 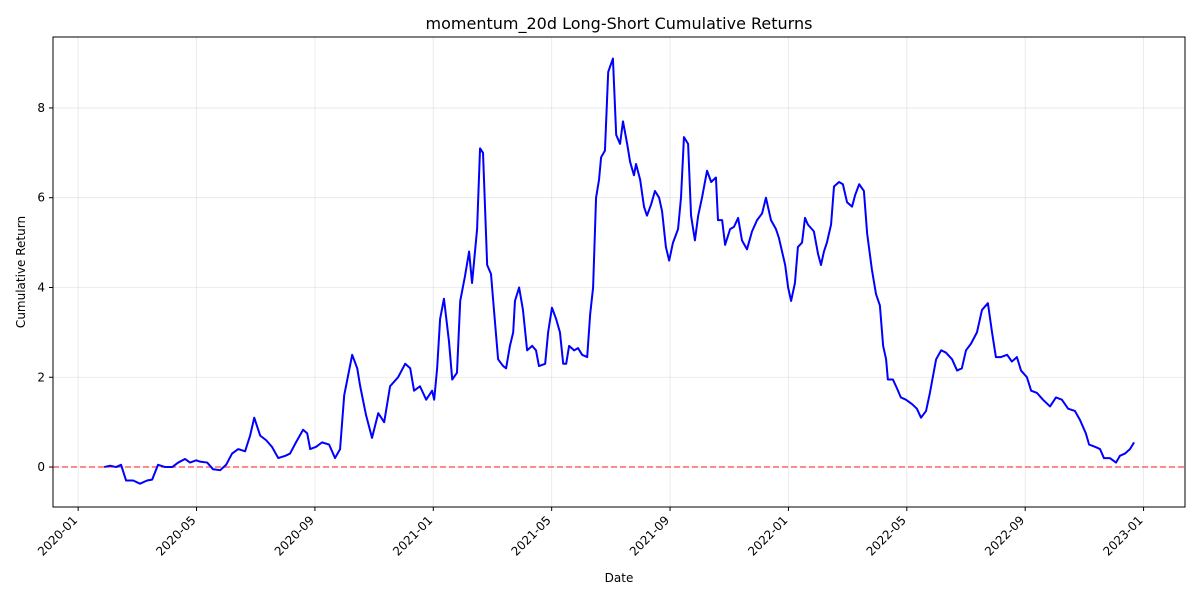 I want to click on y-tick-label: 4, so click(x=41, y=287).